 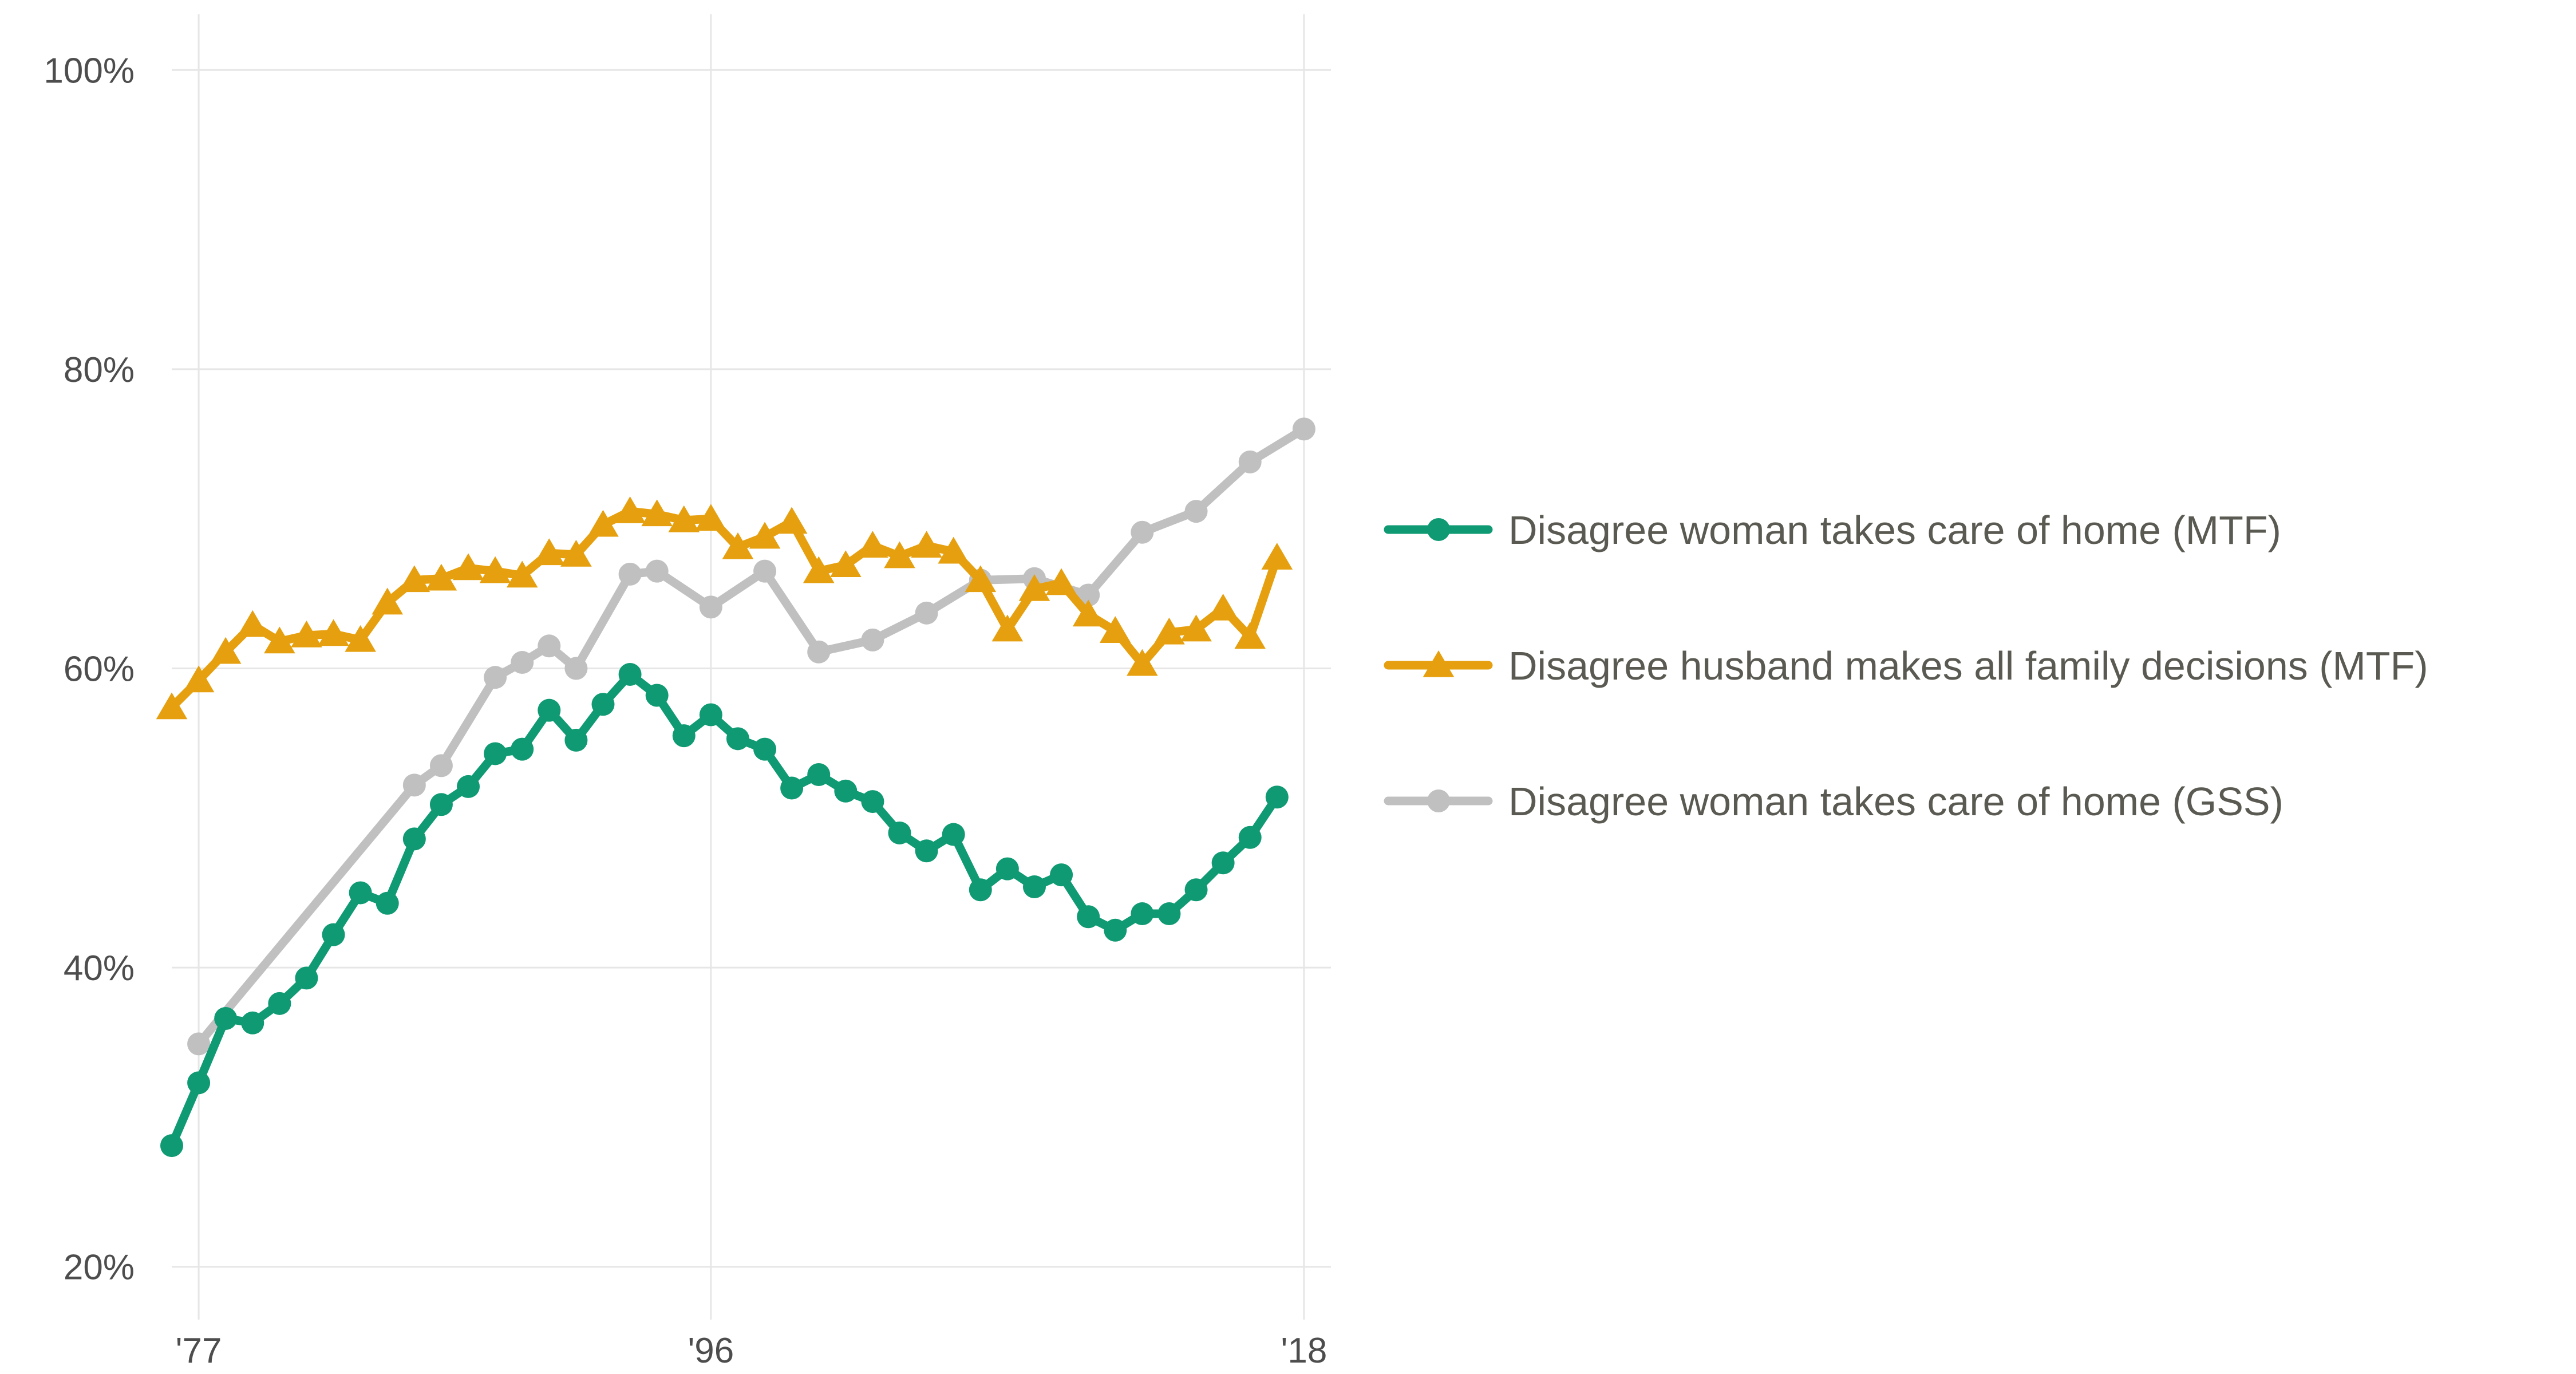 I want to click on legend-label: Disagree woman takes care of home (GSS), so click(x=1895, y=801).